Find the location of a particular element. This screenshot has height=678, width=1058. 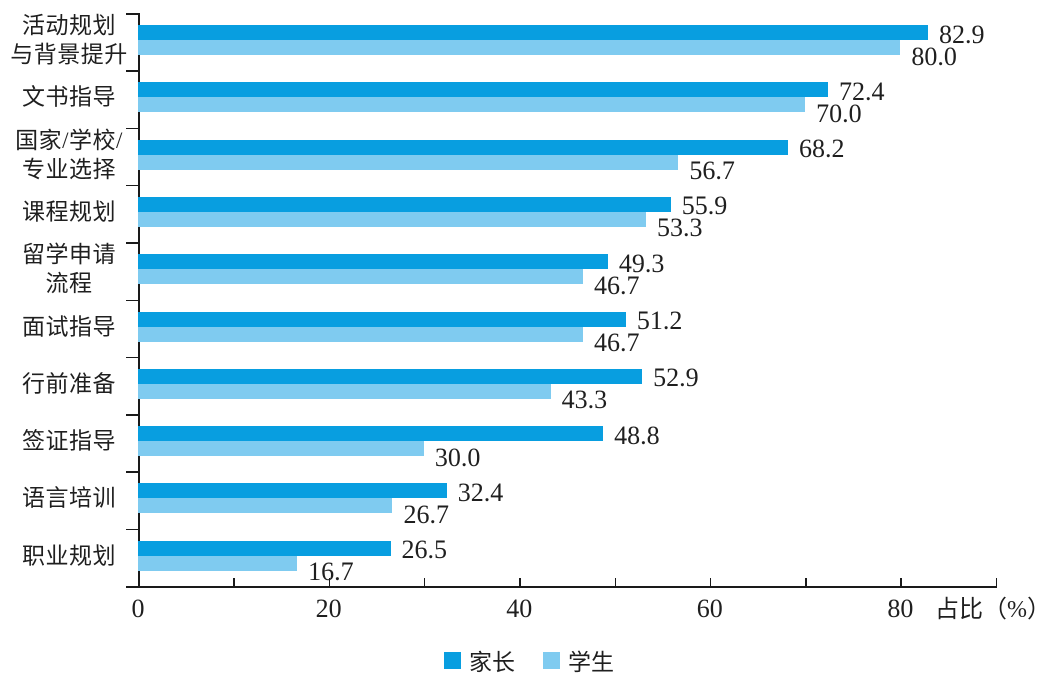

legend-label-parents: 家长 is located at coordinates (492, 662).